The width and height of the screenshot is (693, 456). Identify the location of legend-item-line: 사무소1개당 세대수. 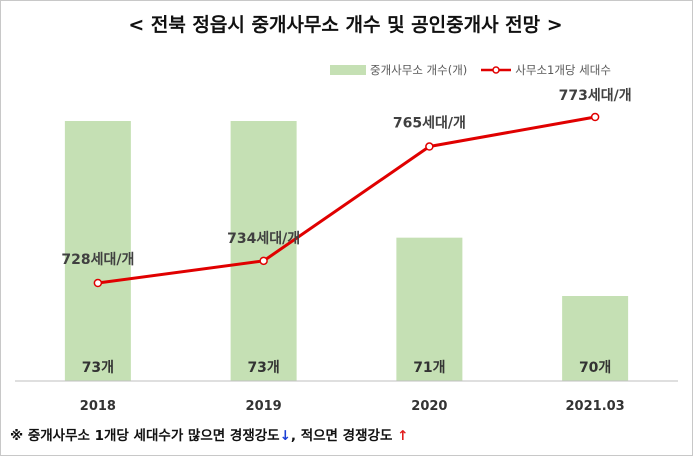
(546, 70).